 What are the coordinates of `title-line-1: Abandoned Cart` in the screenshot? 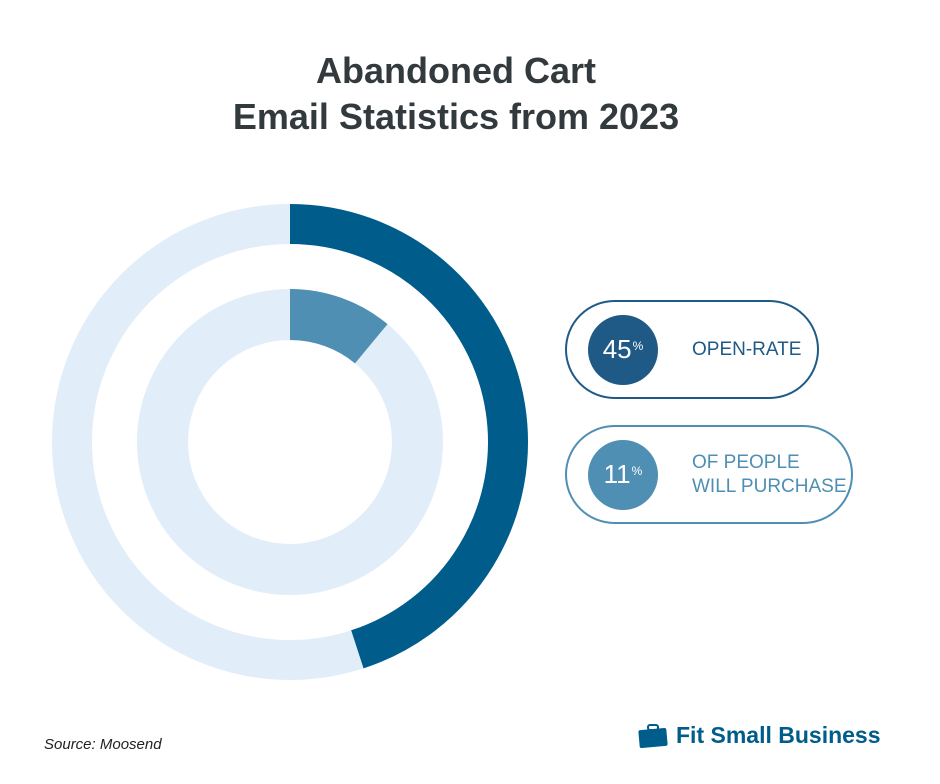 It's located at (455, 70).